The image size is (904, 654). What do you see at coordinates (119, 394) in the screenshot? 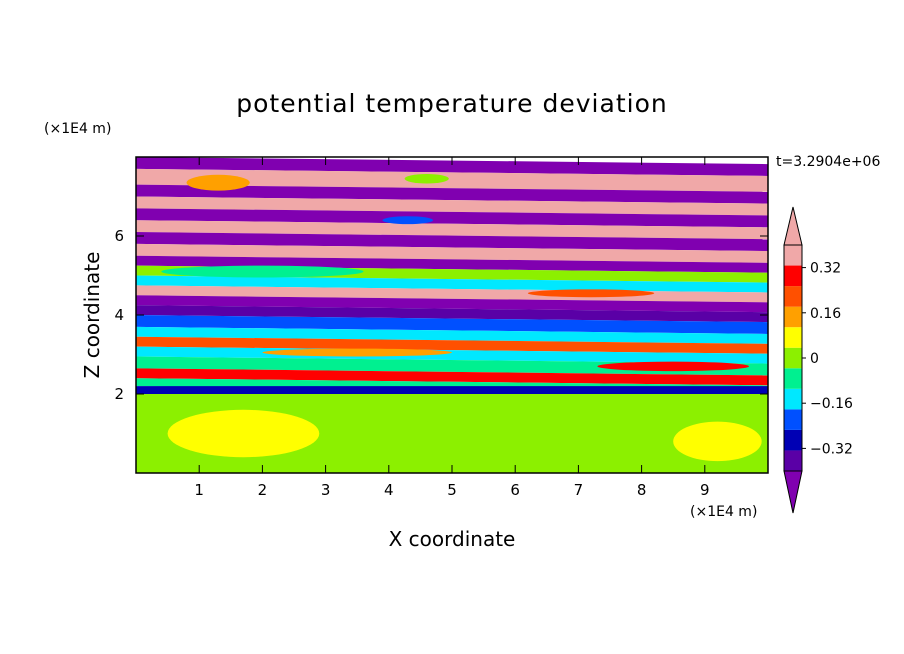
I see `y-tick-label: 2` at bounding box center [119, 394].